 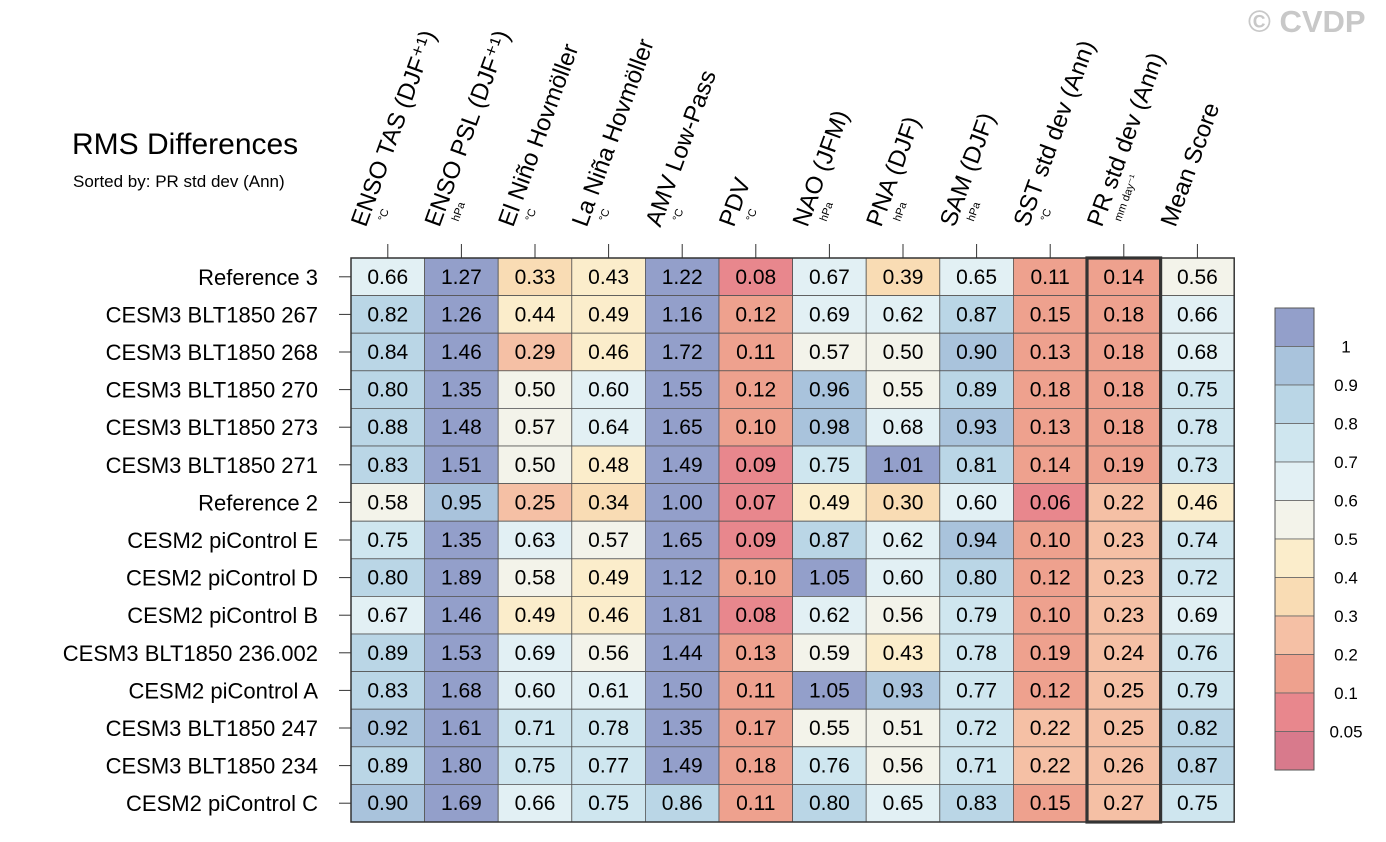 What do you see at coordinates (903, 502) in the screenshot?
I see `cell-value-label: 0.30` at bounding box center [903, 502].